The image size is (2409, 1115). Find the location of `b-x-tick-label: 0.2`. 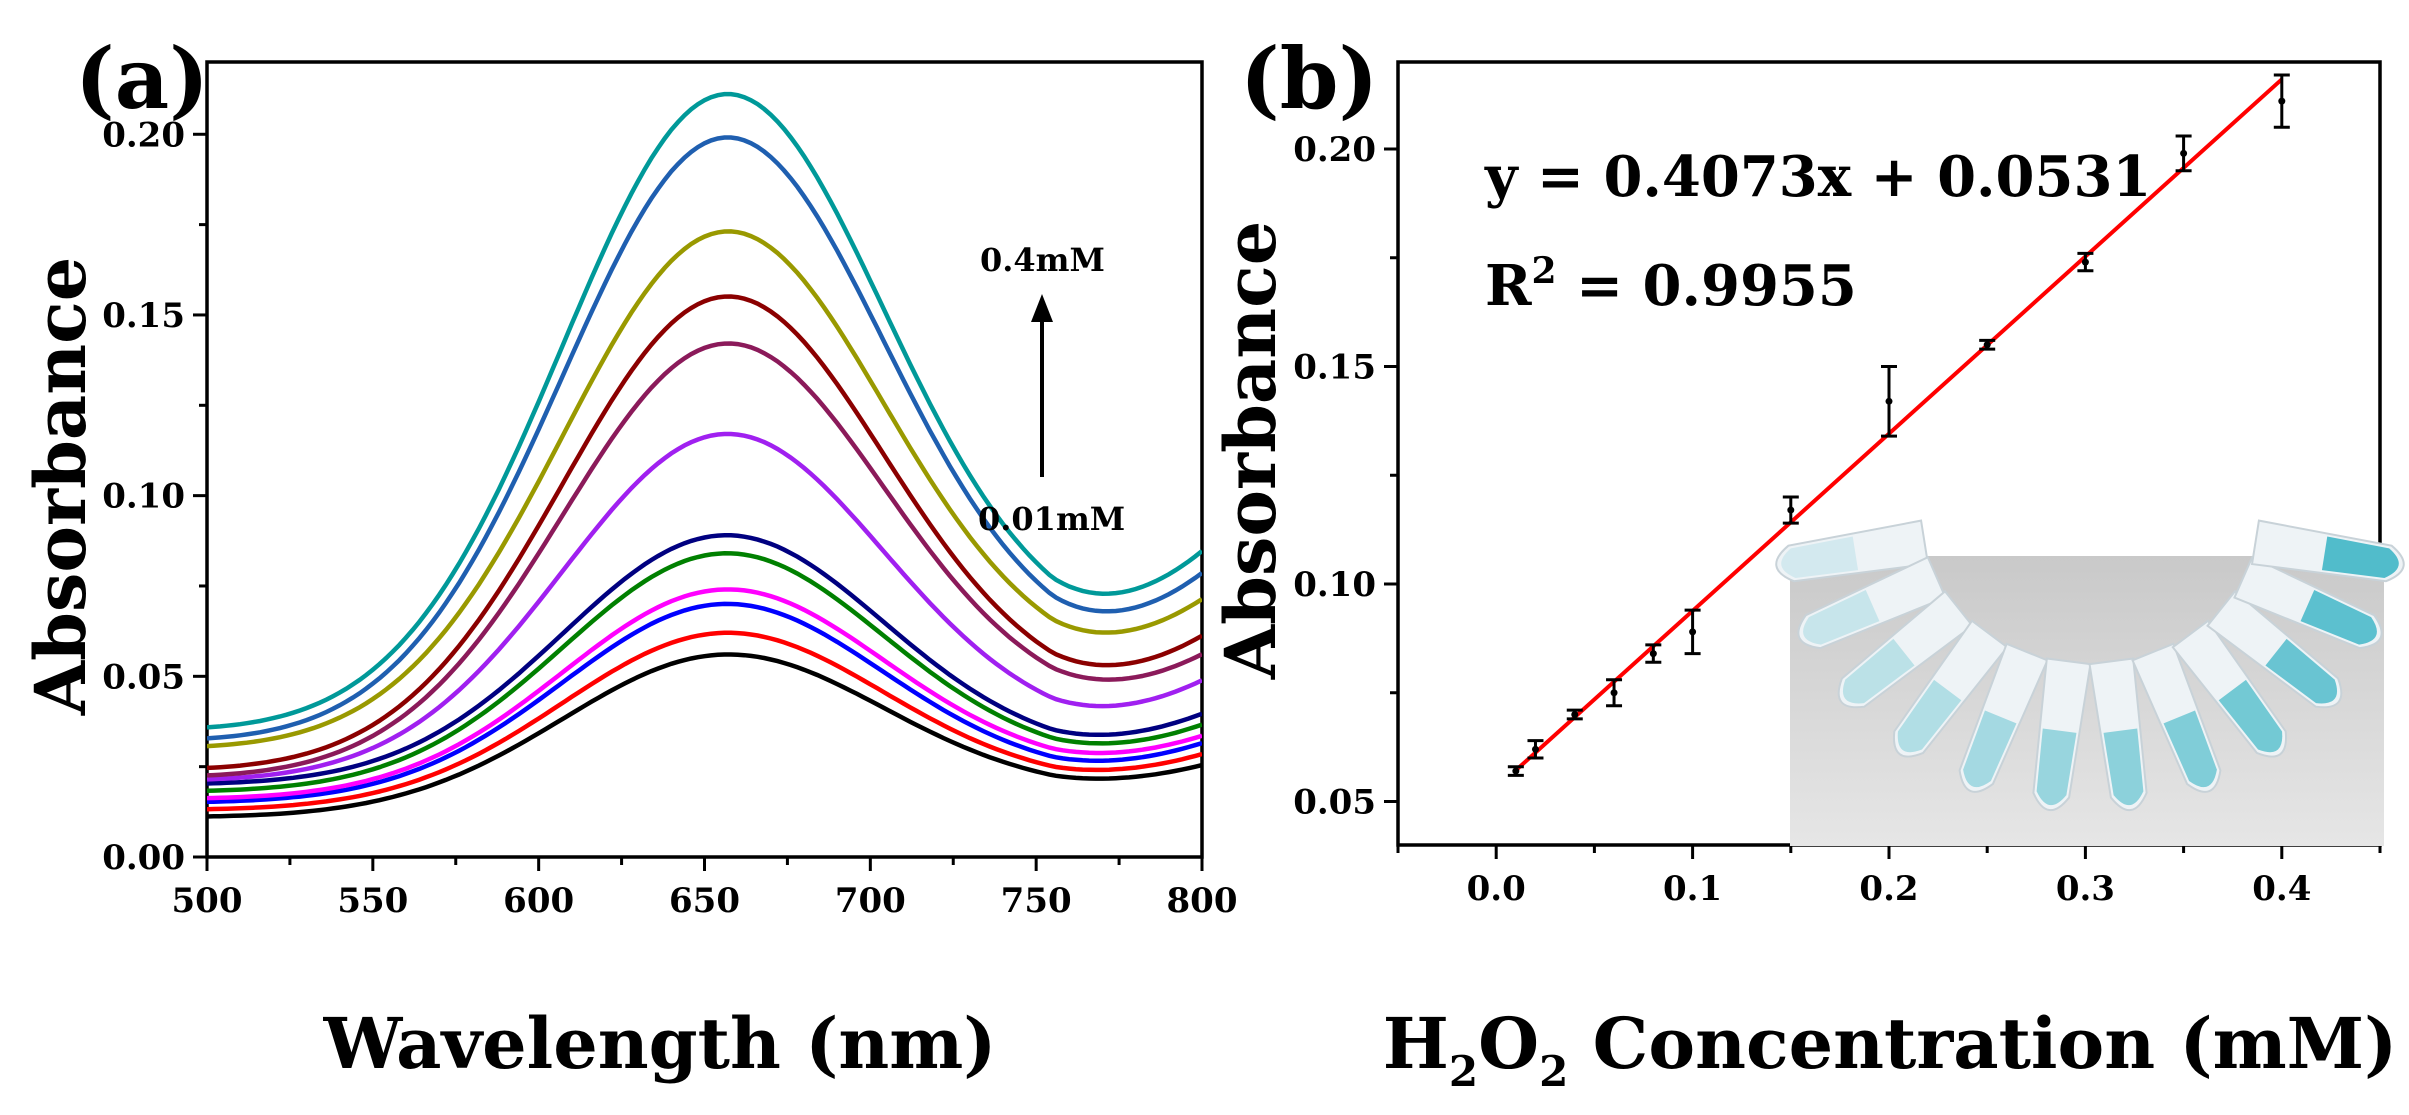

b-x-tick-label: 0.2 is located at coordinates (1888, 889).